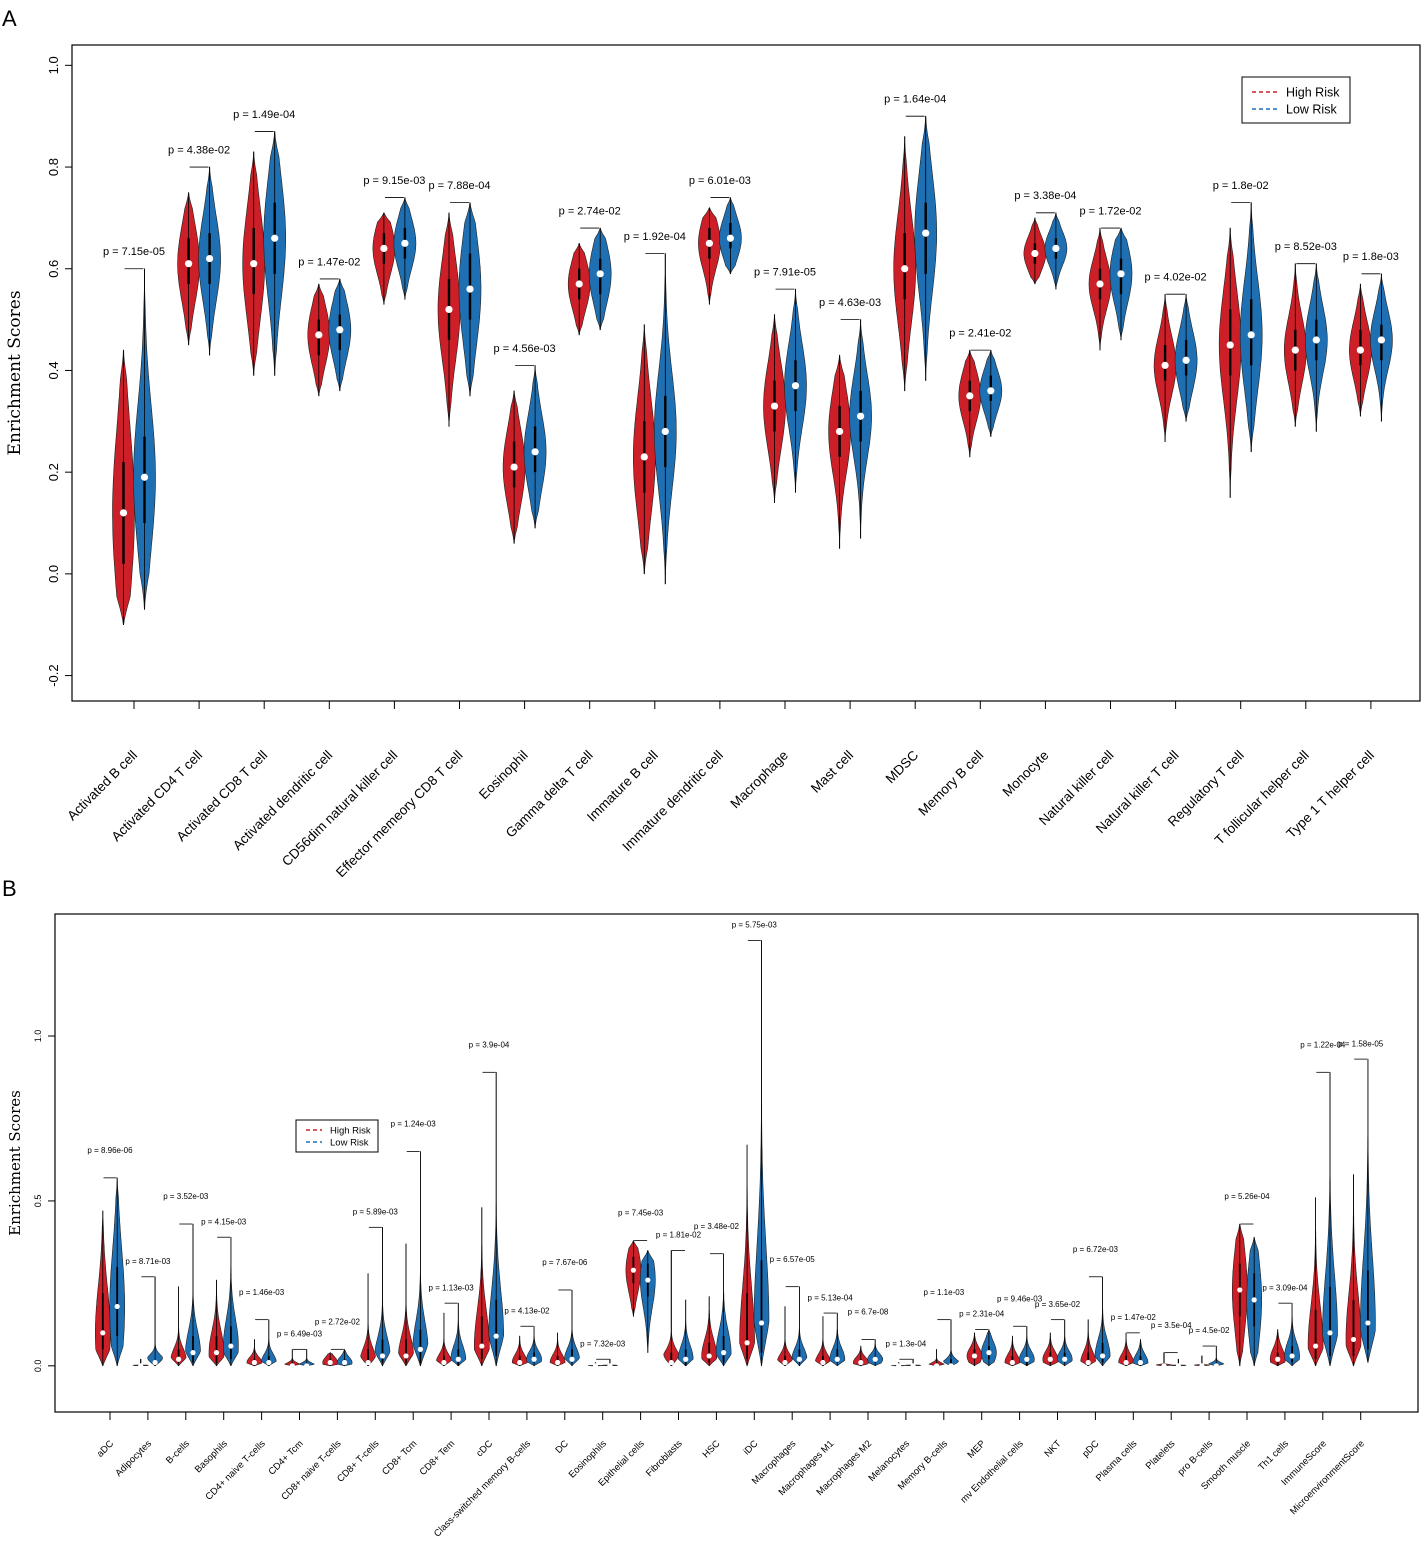 This screenshot has width=1426, height=1545. What do you see at coordinates (9, 888) in the screenshot?
I see `panel-letter-b: B` at bounding box center [9, 888].